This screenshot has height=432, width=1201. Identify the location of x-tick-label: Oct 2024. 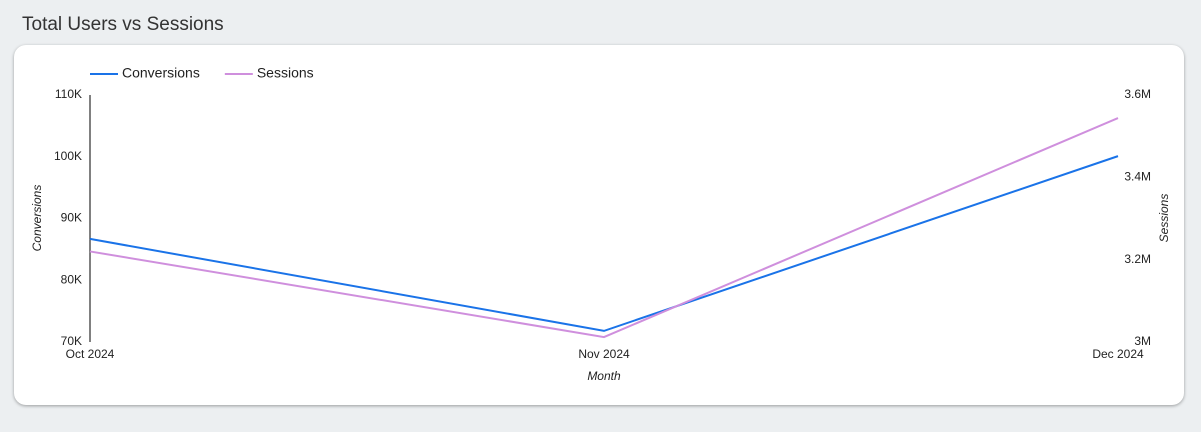
(90, 354).